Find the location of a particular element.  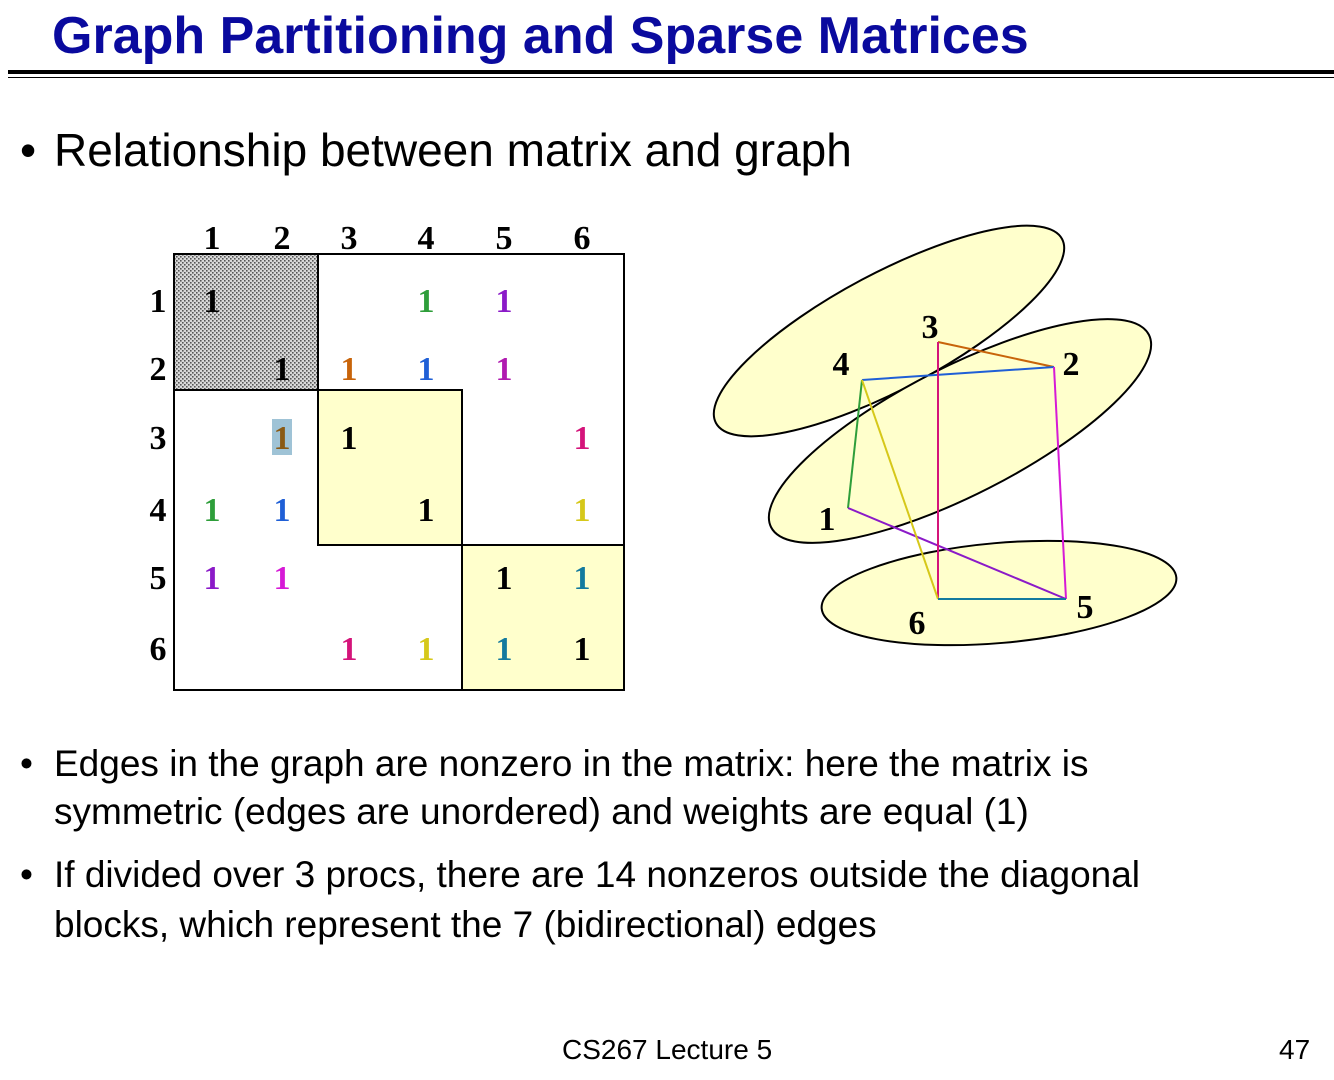

matrix-col-label: 3 is located at coordinates (349, 238).